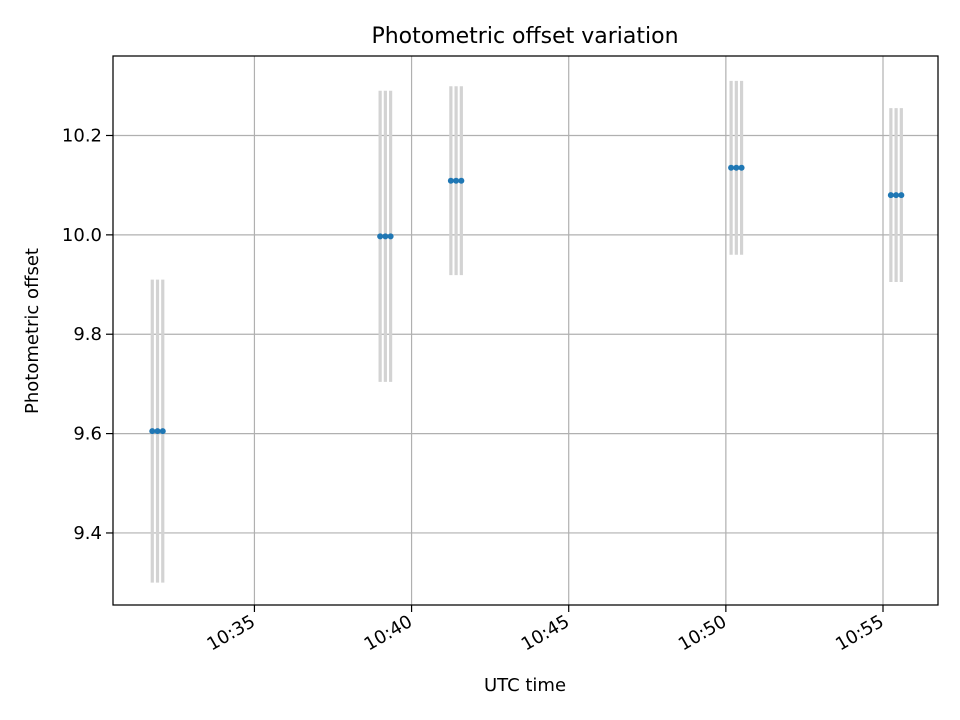 The height and width of the screenshot is (720, 960). I want to click on y-tick-label: 9.6, so click(87, 434).